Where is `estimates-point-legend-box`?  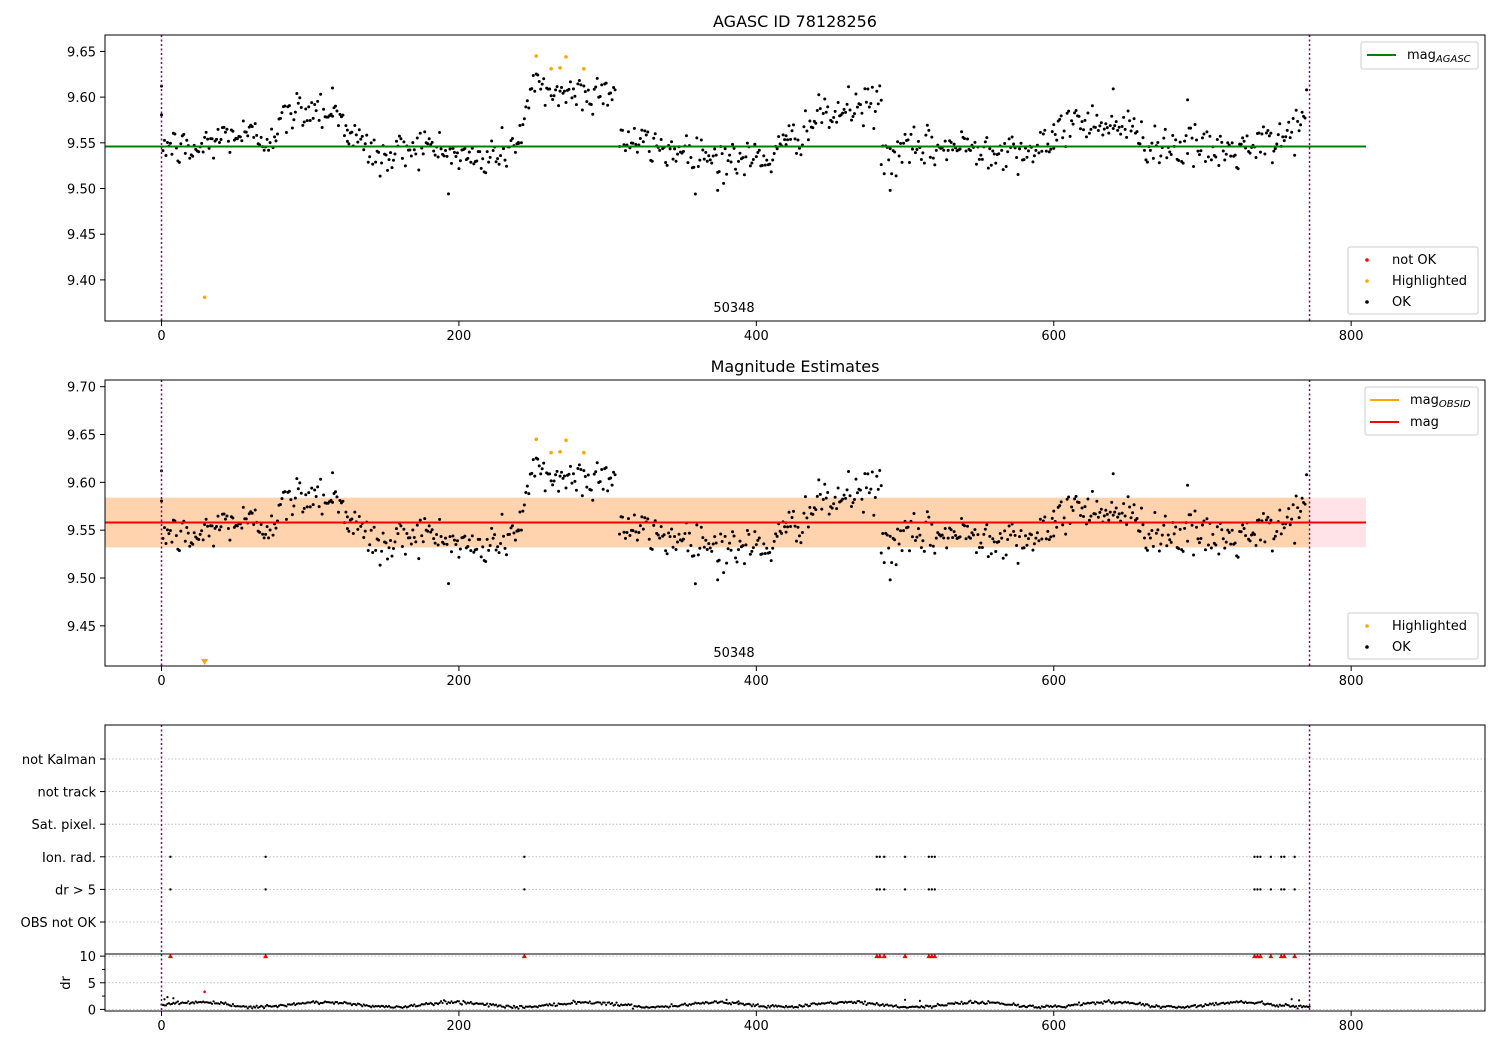
estimates-point-legend-box is located at coordinates (1413, 636).